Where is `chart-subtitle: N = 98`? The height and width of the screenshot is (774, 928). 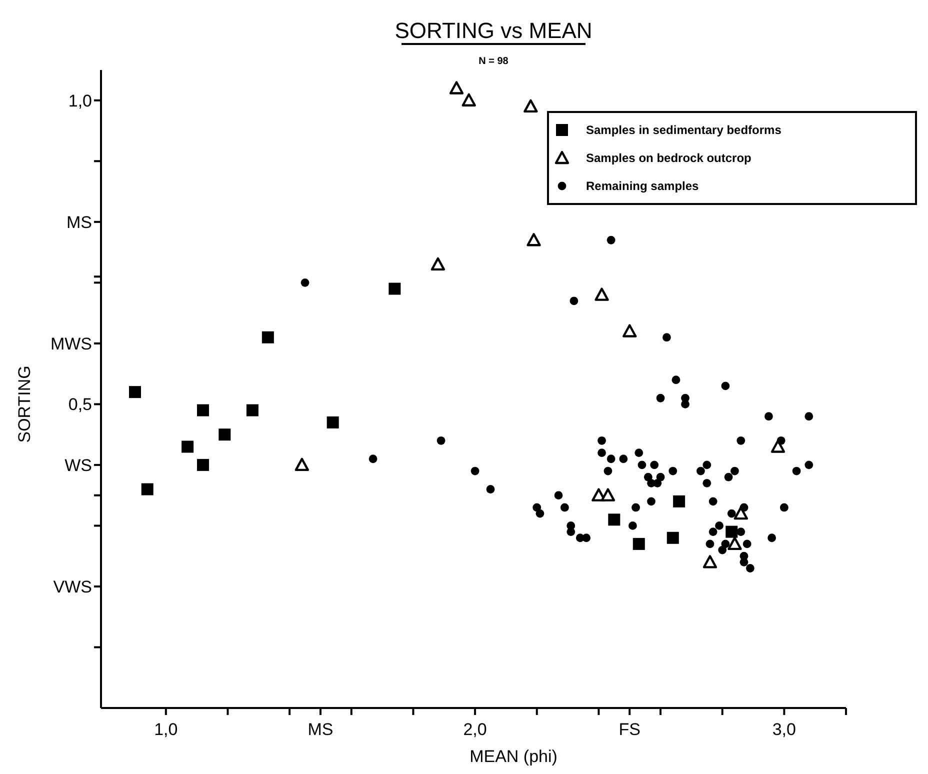
chart-subtitle: N = 98 is located at coordinates (493, 61).